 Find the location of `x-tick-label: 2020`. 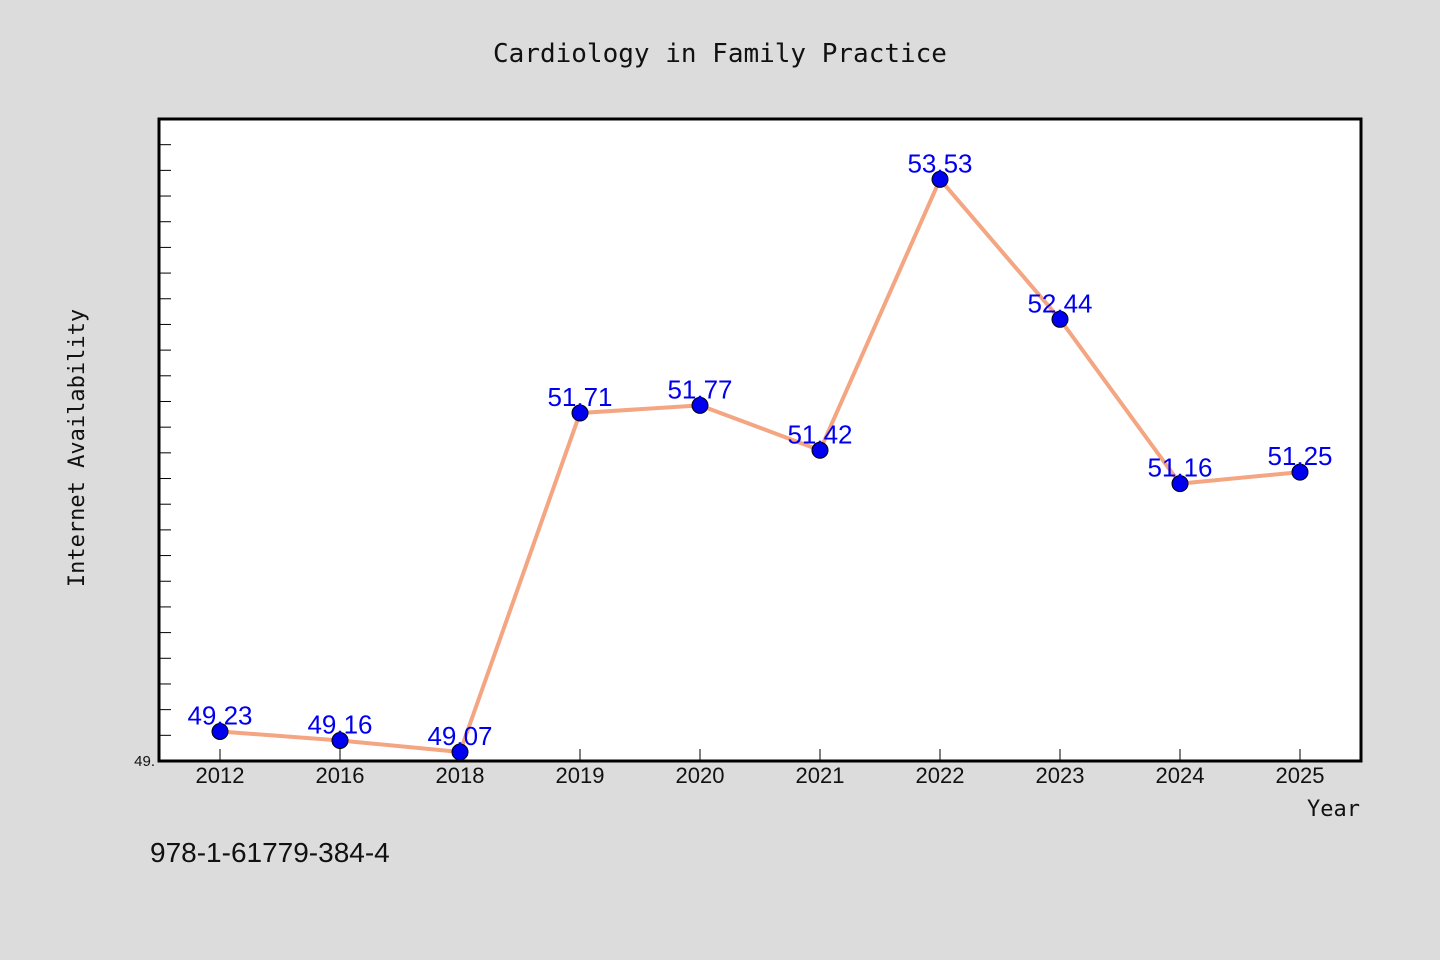

x-tick-label: 2020 is located at coordinates (700, 775).